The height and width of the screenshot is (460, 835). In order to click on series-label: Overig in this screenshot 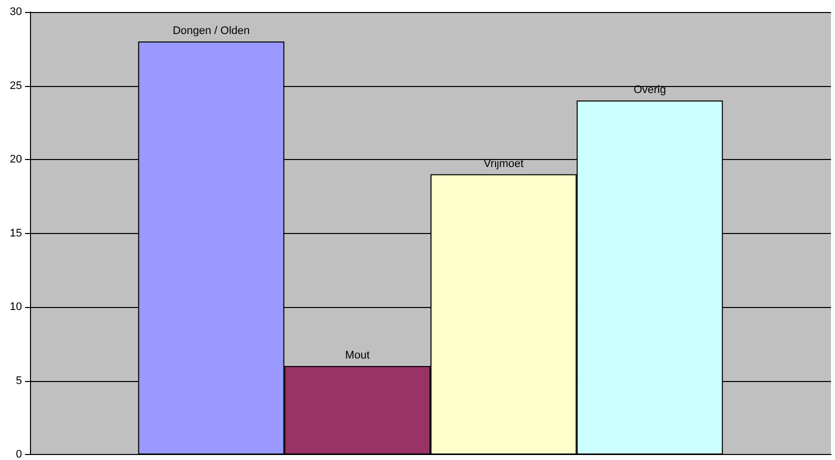, I will do `click(650, 90)`.